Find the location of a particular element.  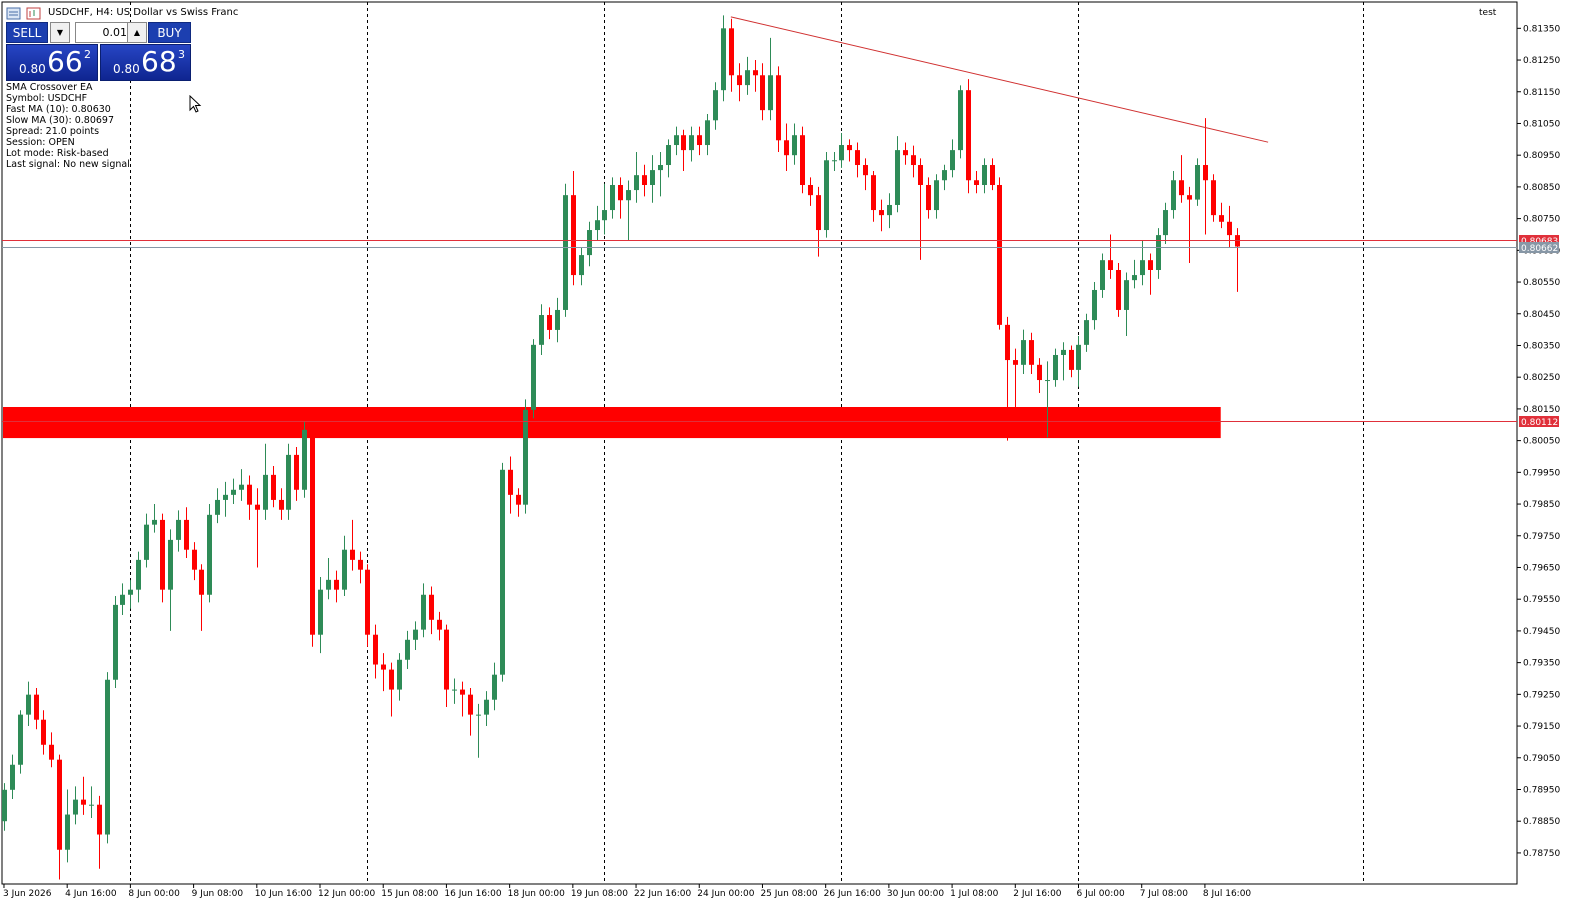

x-tick-label: 10 Jun 16:00 is located at coordinates (283, 894).